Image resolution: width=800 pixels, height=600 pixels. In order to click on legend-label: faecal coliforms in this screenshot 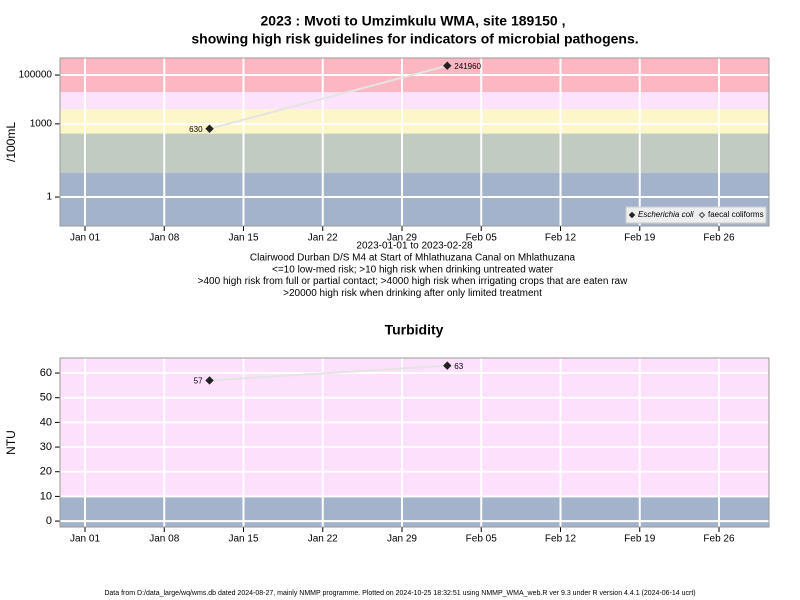, I will do `click(736, 214)`.